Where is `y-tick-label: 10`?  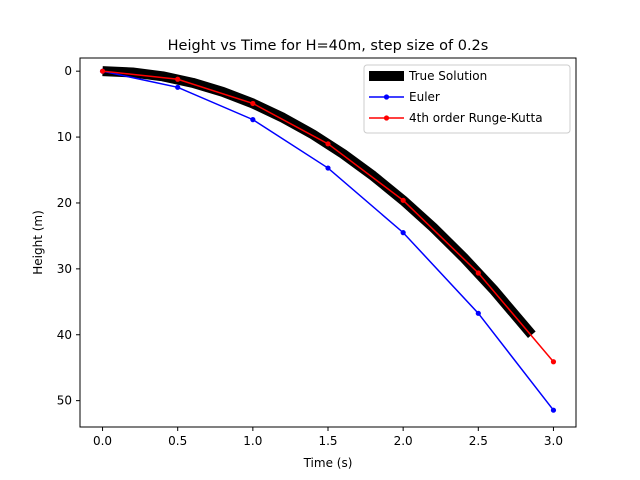
y-tick-label: 10 is located at coordinates (64, 137).